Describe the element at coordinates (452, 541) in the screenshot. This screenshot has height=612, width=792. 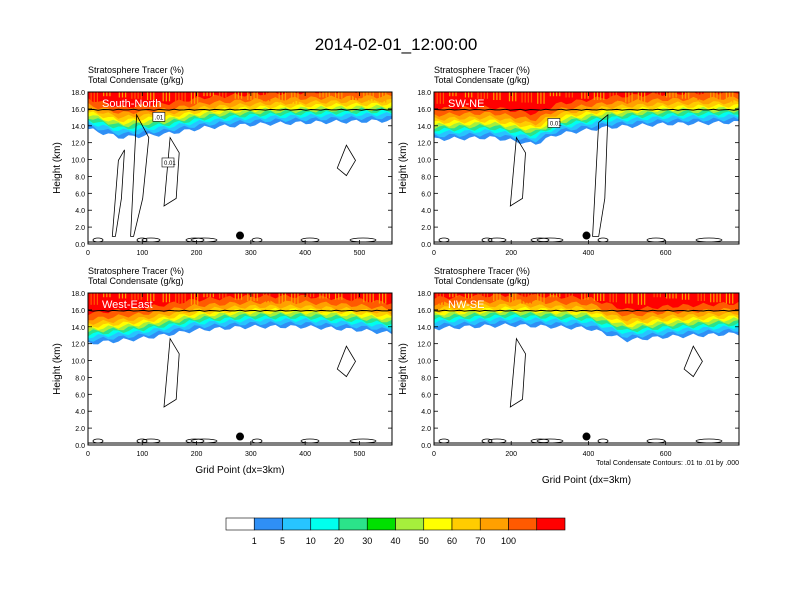
I see `colorbar-label: 60` at that location.